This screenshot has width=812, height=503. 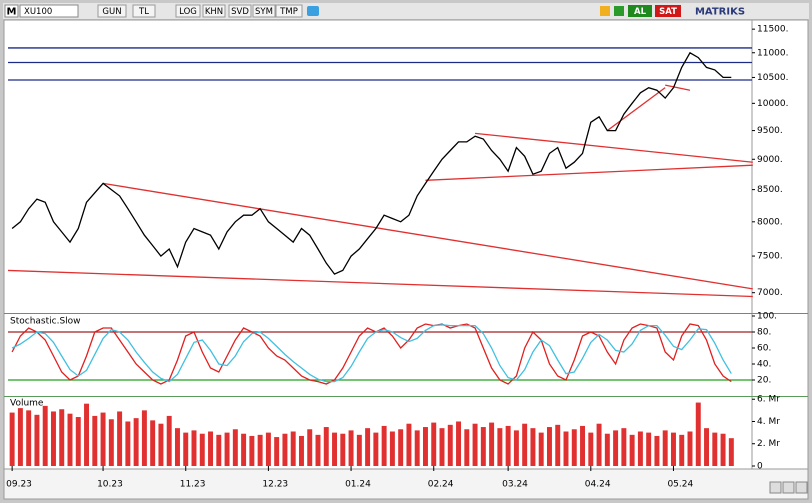 I want to click on refresh-icon, so click(x=619, y=11).